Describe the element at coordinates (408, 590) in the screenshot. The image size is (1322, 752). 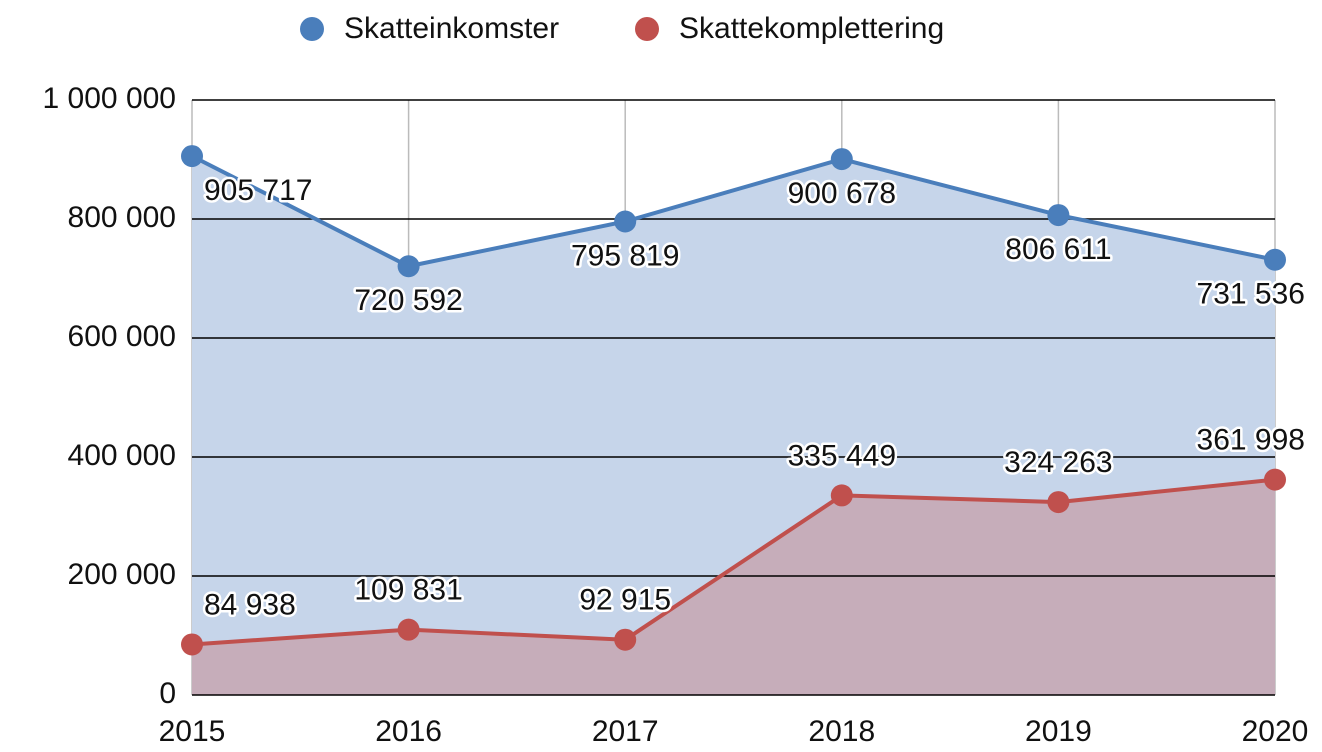
I see `data-label: 109 831` at that location.